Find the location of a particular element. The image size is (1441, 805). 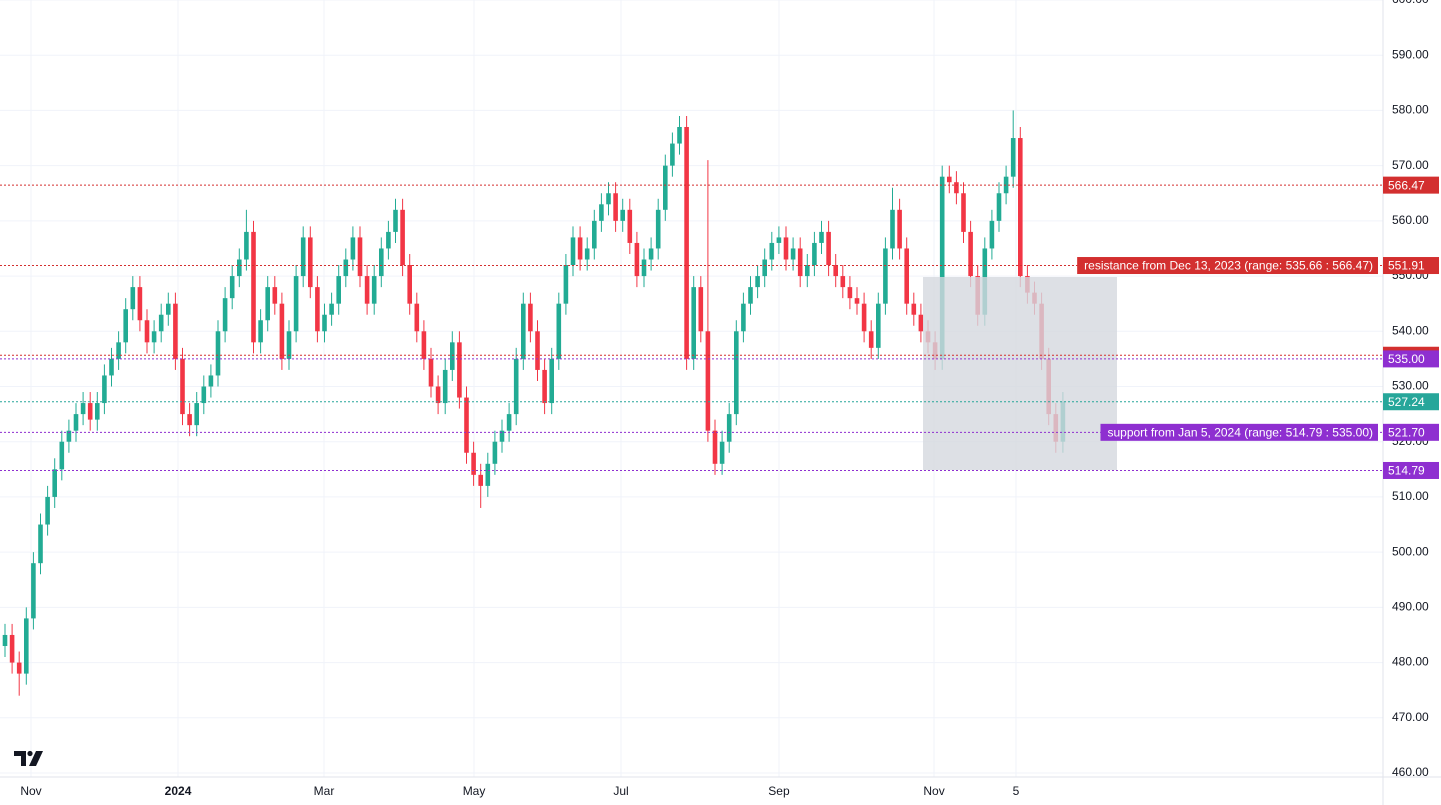

image-overlay is located at coordinates (1020, 373).